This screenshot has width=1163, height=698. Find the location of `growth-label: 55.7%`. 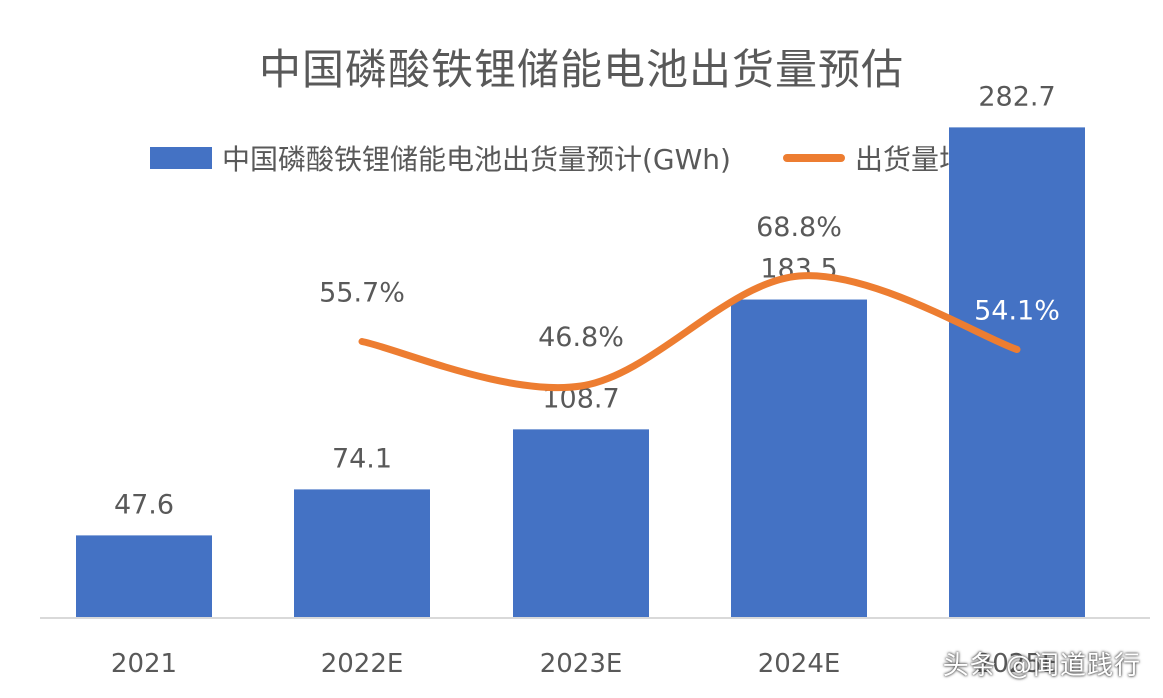

growth-label: 55.7% is located at coordinates (362, 293).